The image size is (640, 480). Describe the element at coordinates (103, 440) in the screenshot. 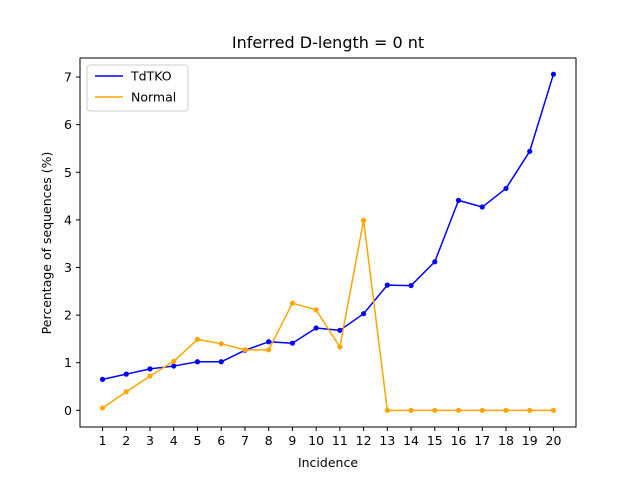

I see `x-tick-label: 1` at that location.